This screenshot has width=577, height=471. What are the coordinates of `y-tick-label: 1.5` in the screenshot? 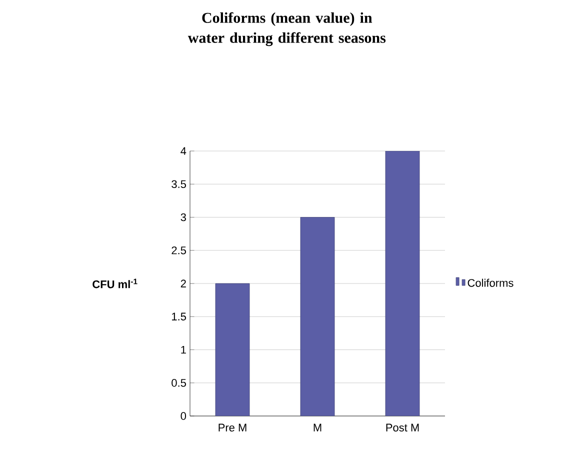 It's located at (179, 316).